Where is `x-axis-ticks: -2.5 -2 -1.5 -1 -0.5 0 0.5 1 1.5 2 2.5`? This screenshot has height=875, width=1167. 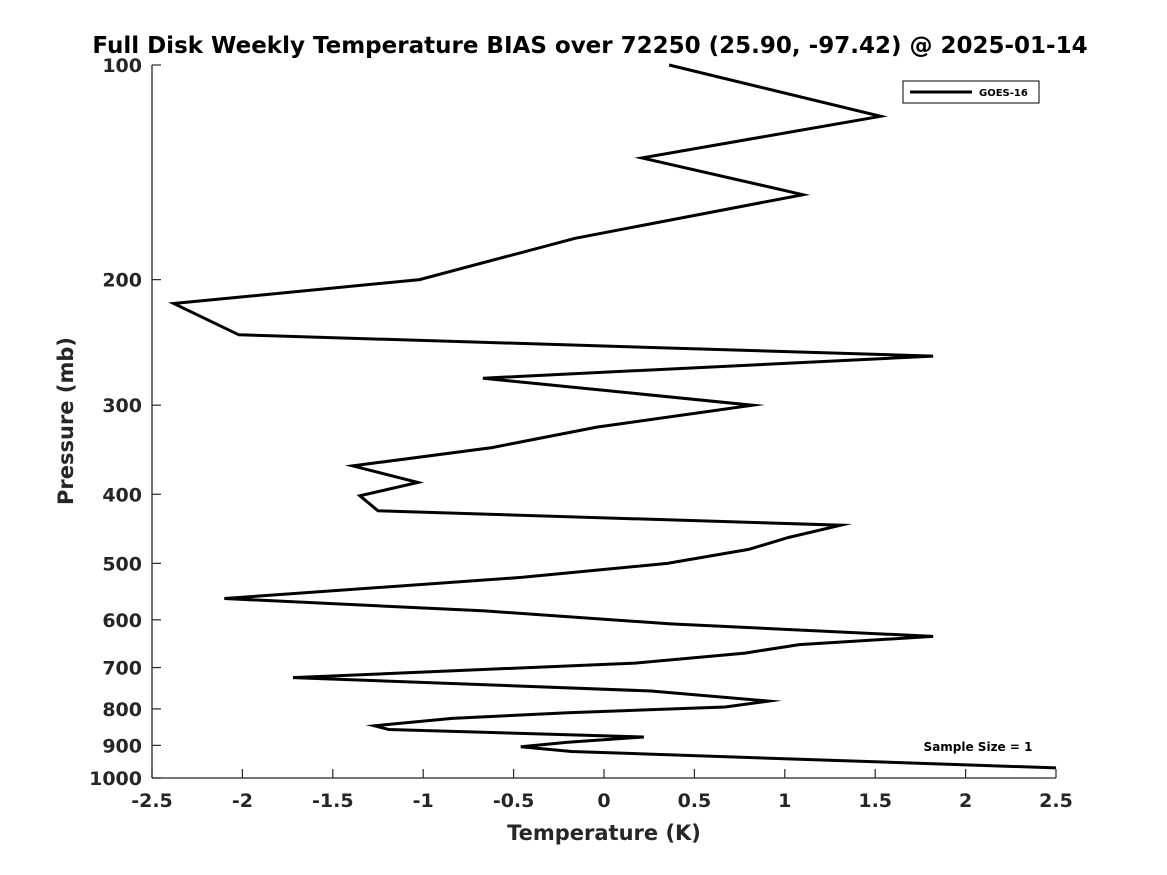 x-axis-ticks: -2.5 -2 -1.5 -1 -0.5 0 0.5 1 1.5 2 2.5 is located at coordinates (602, 790).